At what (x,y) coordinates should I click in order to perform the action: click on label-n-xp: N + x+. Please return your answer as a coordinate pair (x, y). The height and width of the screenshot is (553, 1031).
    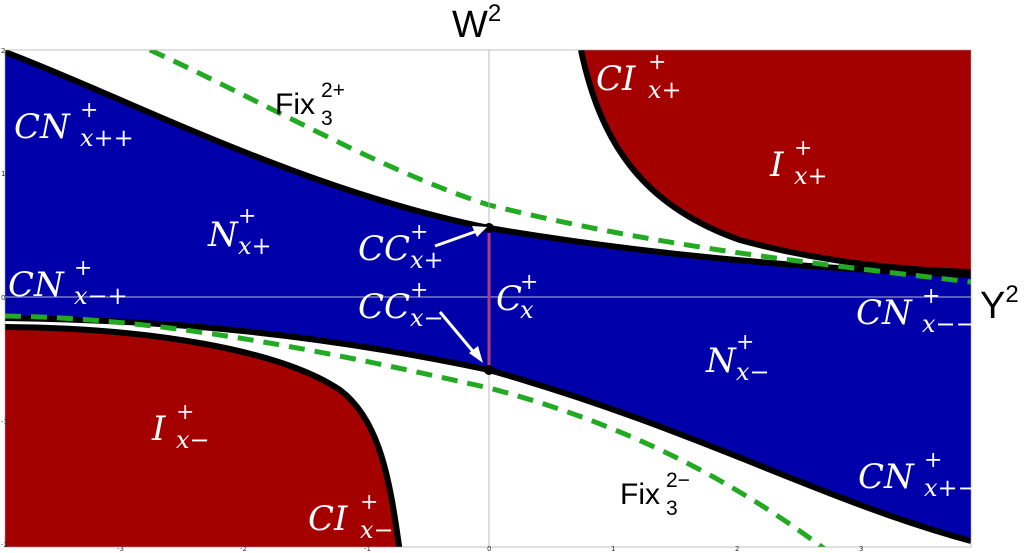
    Looking at the image, I should click on (240, 232).